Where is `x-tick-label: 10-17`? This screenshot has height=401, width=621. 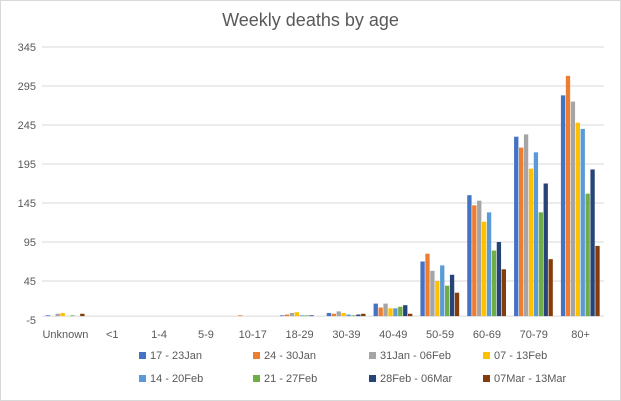
x-tick-label: 10-17 is located at coordinates (253, 335).